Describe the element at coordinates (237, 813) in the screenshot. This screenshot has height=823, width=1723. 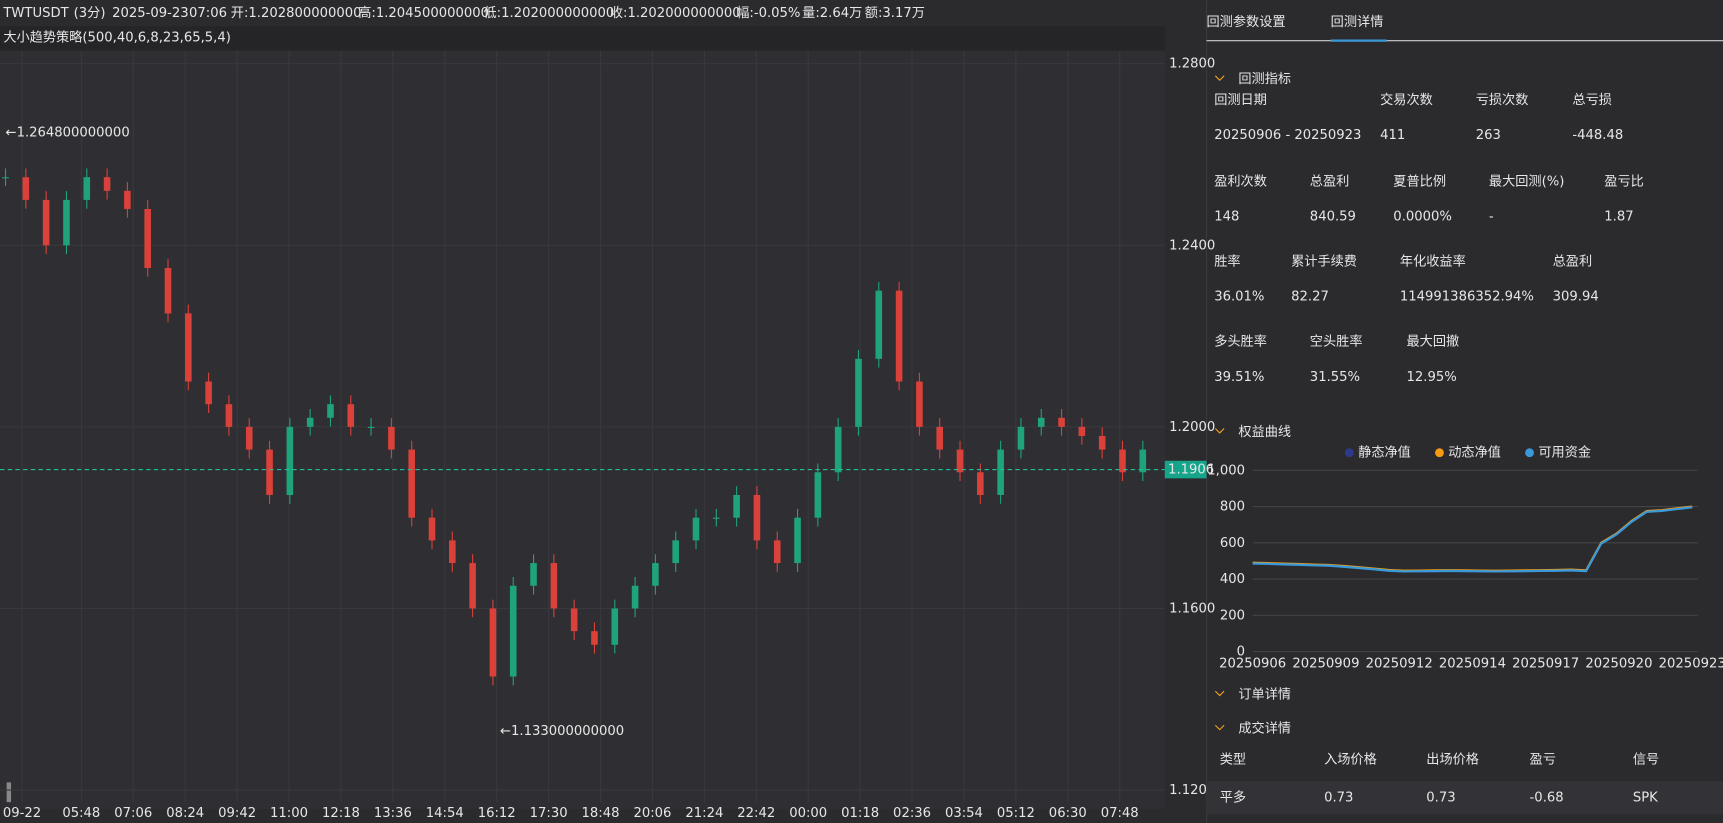
I see `time-label: 09:42` at that location.